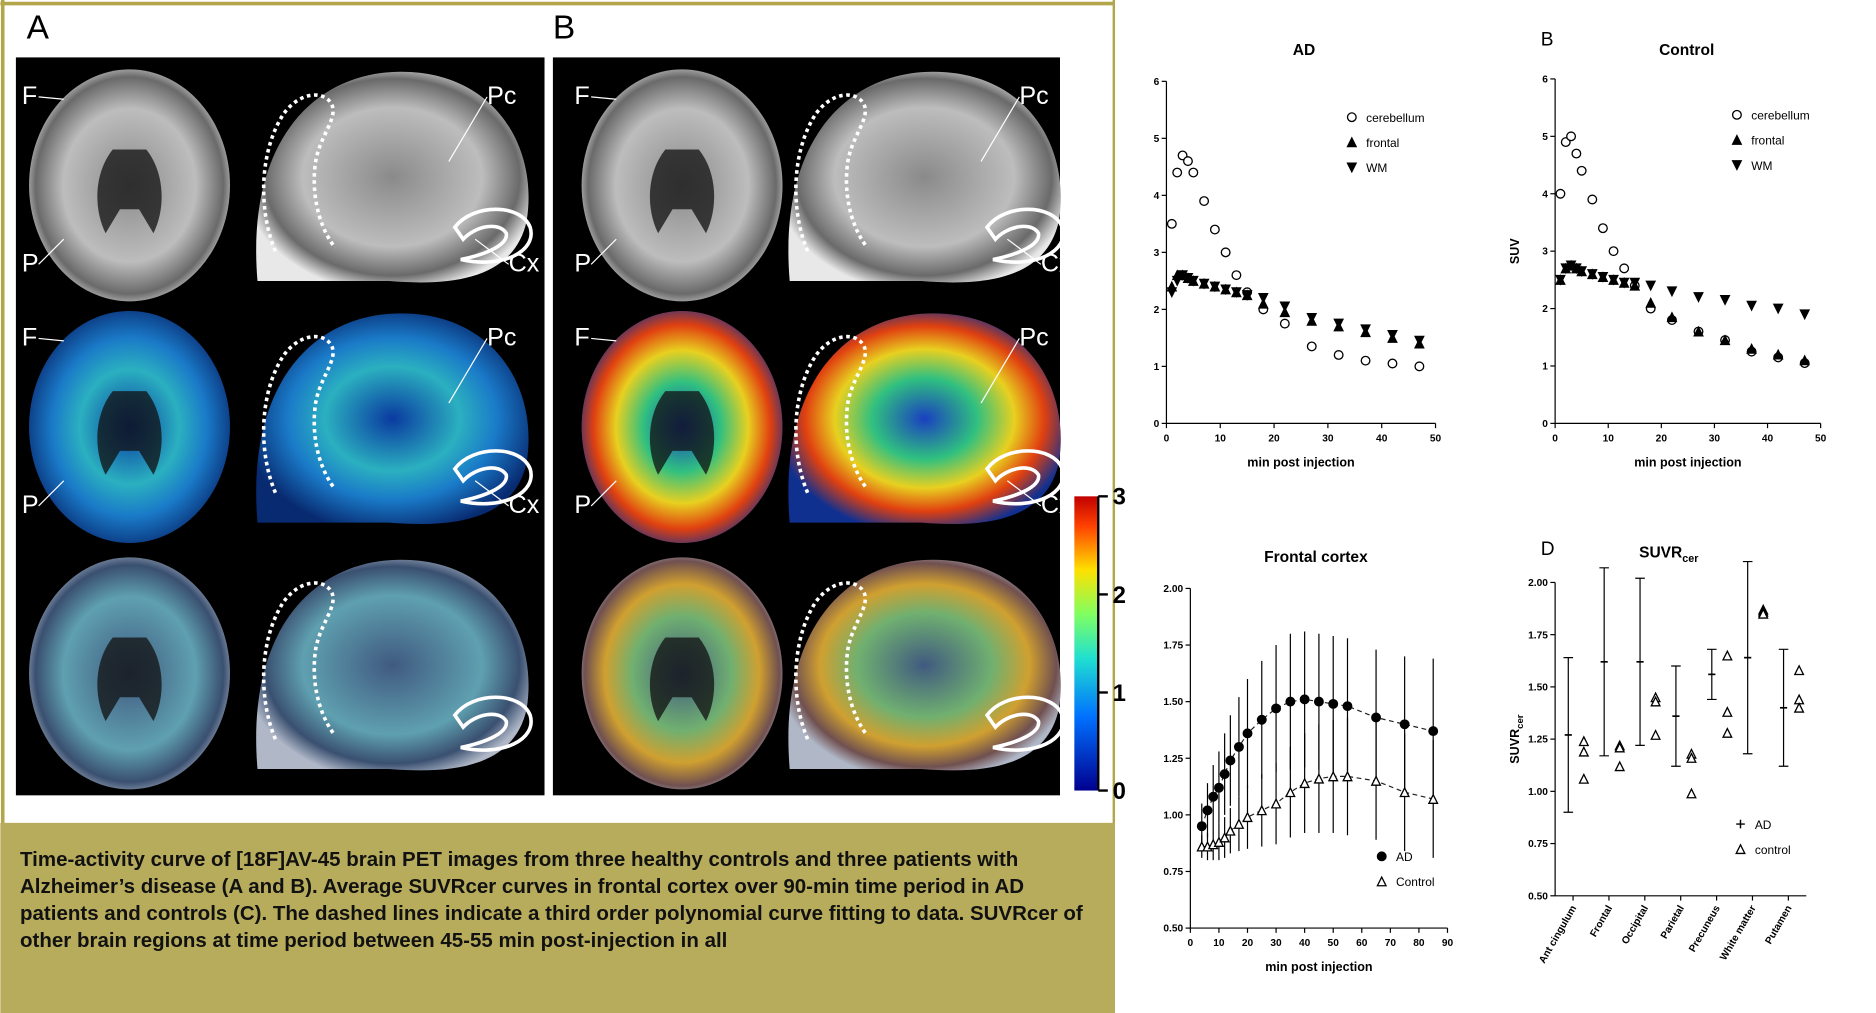 The image size is (1876, 1013). I want to click on legend-label: frontal, so click(1767, 141).